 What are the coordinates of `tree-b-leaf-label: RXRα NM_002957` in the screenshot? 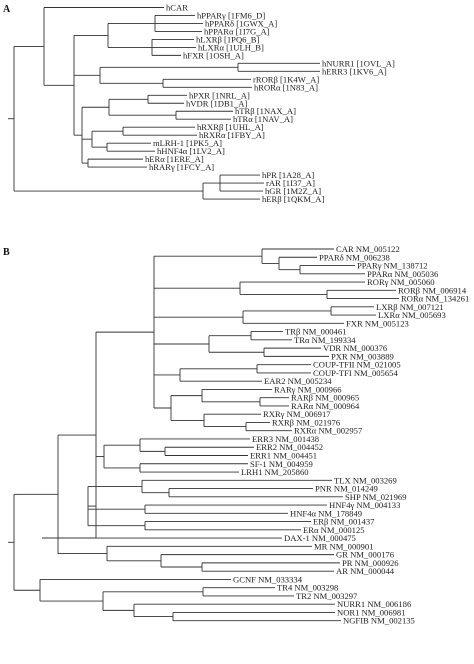 It's located at (328, 431).